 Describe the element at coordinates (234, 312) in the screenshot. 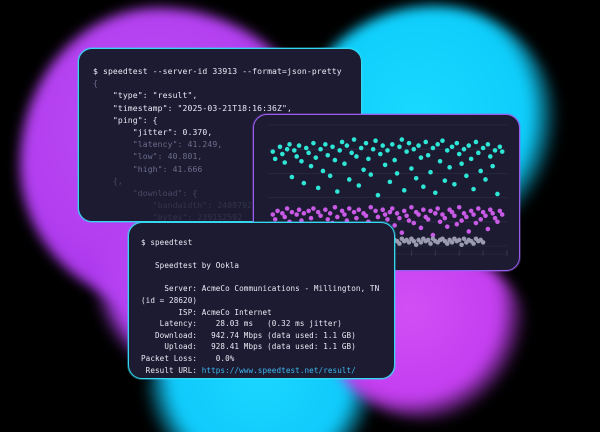

I see `result-row-value: AcmeCo Internet` at that location.